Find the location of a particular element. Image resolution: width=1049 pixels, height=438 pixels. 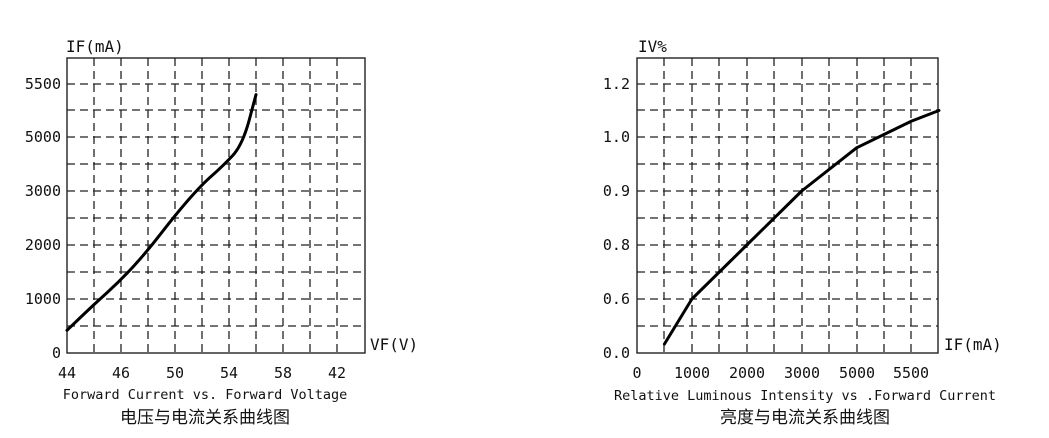

chart1-y-tick-label: 3000 is located at coordinates (43, 191).